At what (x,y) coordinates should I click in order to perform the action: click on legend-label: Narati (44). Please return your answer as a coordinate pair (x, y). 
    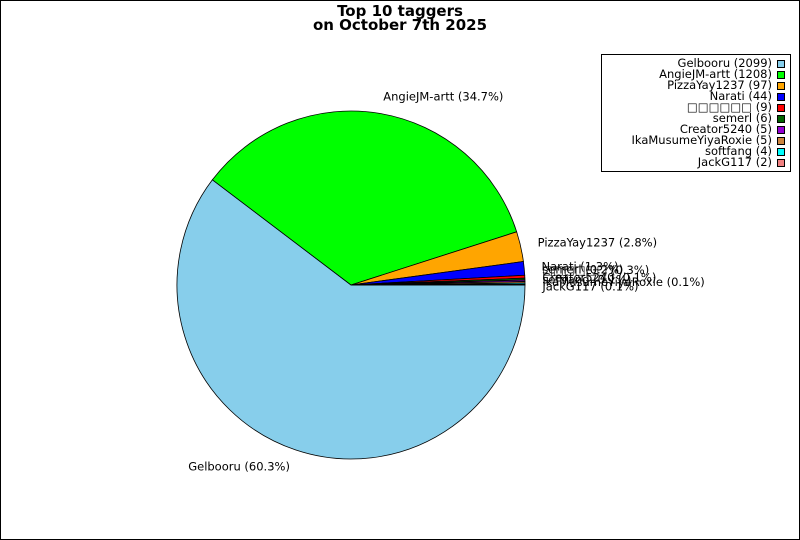
    Looking at the image, I should click on (740, 96).